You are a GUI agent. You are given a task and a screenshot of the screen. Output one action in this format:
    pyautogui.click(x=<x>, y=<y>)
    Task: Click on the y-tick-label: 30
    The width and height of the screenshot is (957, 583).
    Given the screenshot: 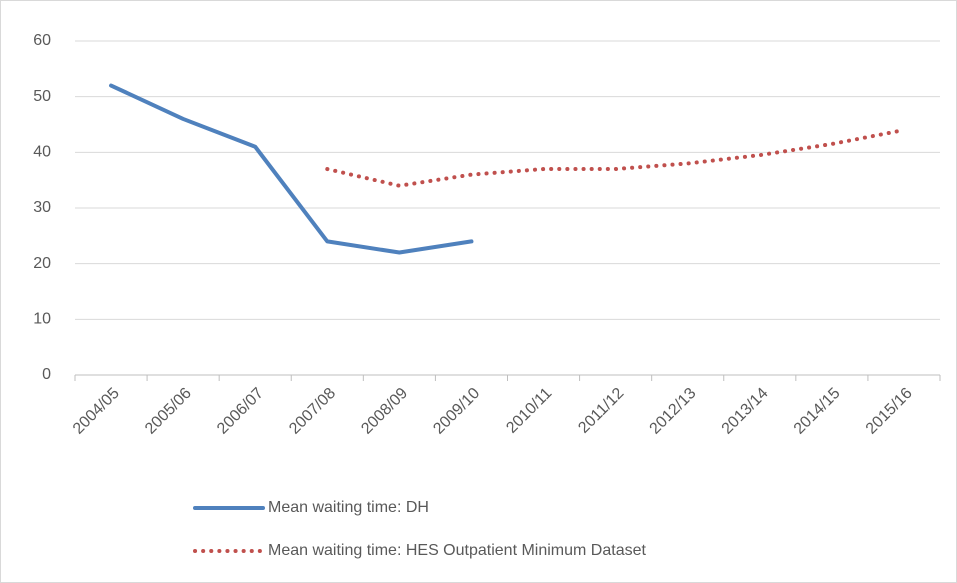 What is the action you would take?
    pyautogui.click(x=42, y=207)
    